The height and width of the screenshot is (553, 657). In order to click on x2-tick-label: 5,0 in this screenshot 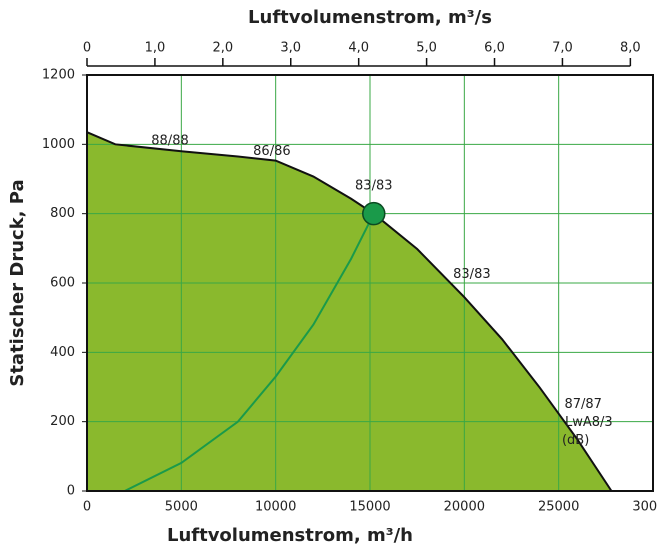, I will do `click(426, 48)`.